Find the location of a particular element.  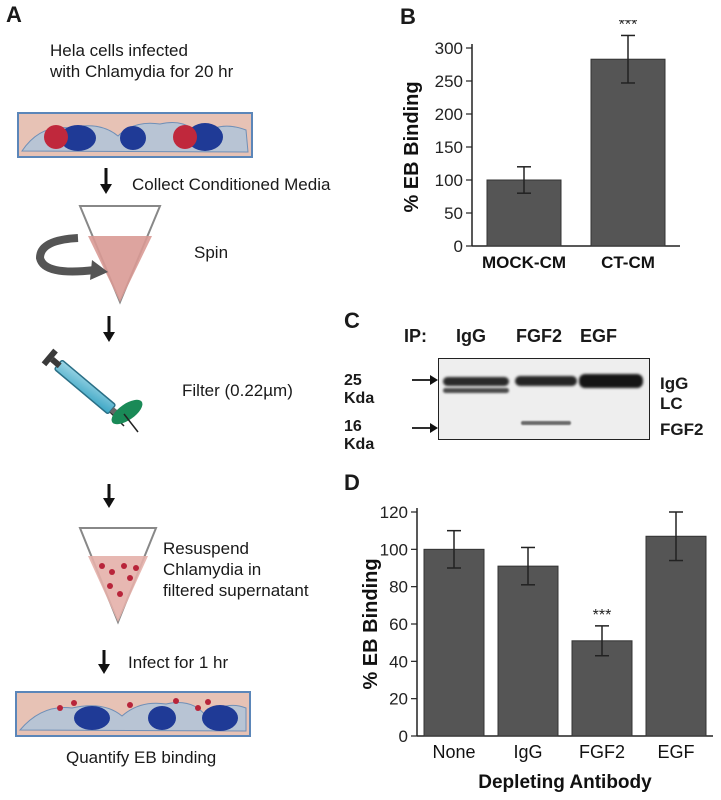

step-collect-text: Collect Conditioned Media is located at coordinates (231, 184).